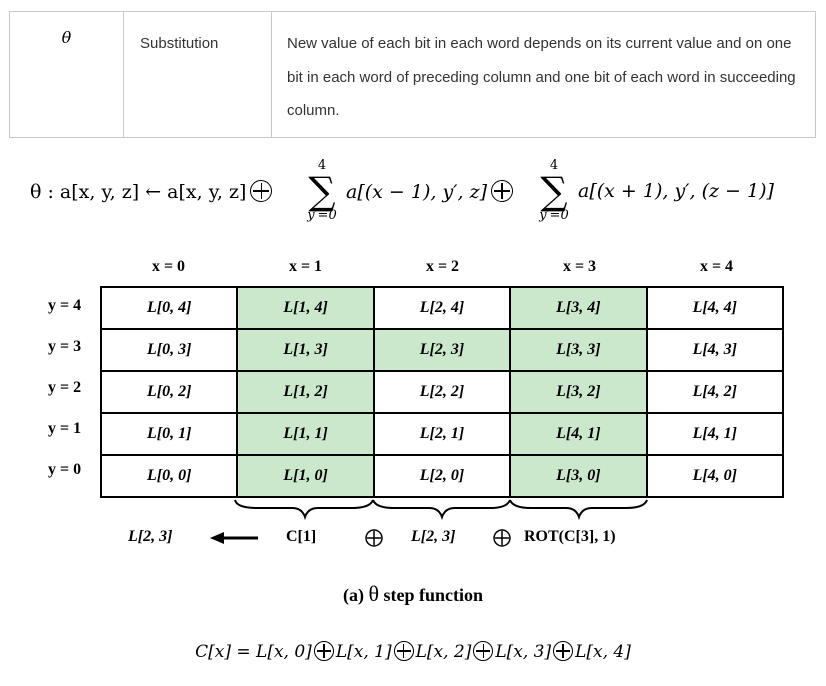 This screenshot has height=686, width=826. What do you see at coordinates (65, 305) in the screenshot?
I see `row-header-y4: y = 4` at bounding box center [65, 305].